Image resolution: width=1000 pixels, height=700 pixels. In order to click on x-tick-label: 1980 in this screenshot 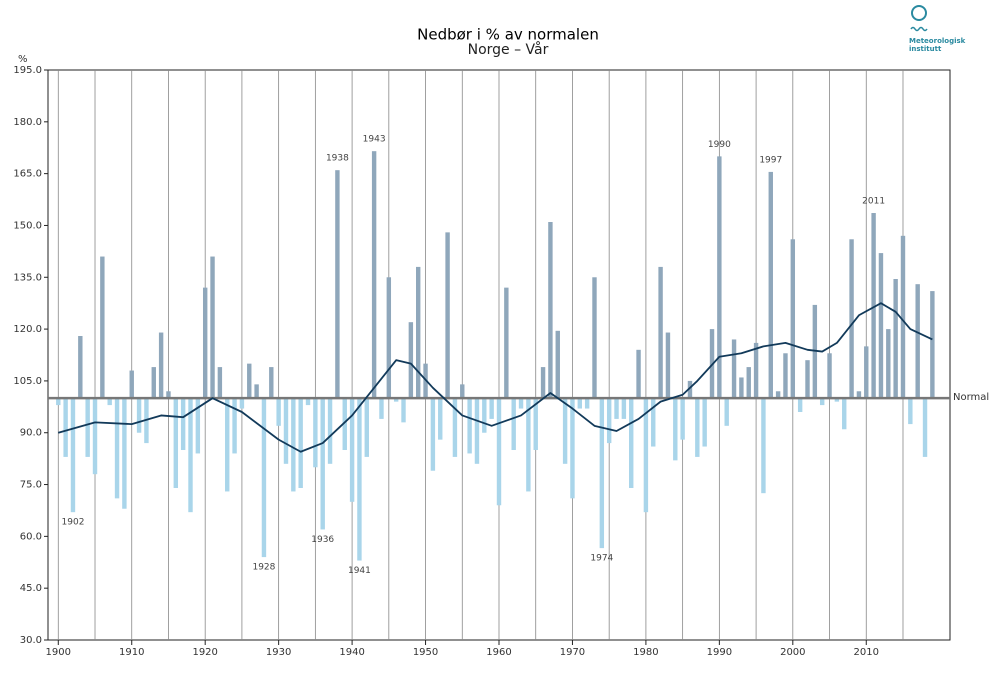, I will do `click(645, 652)`.